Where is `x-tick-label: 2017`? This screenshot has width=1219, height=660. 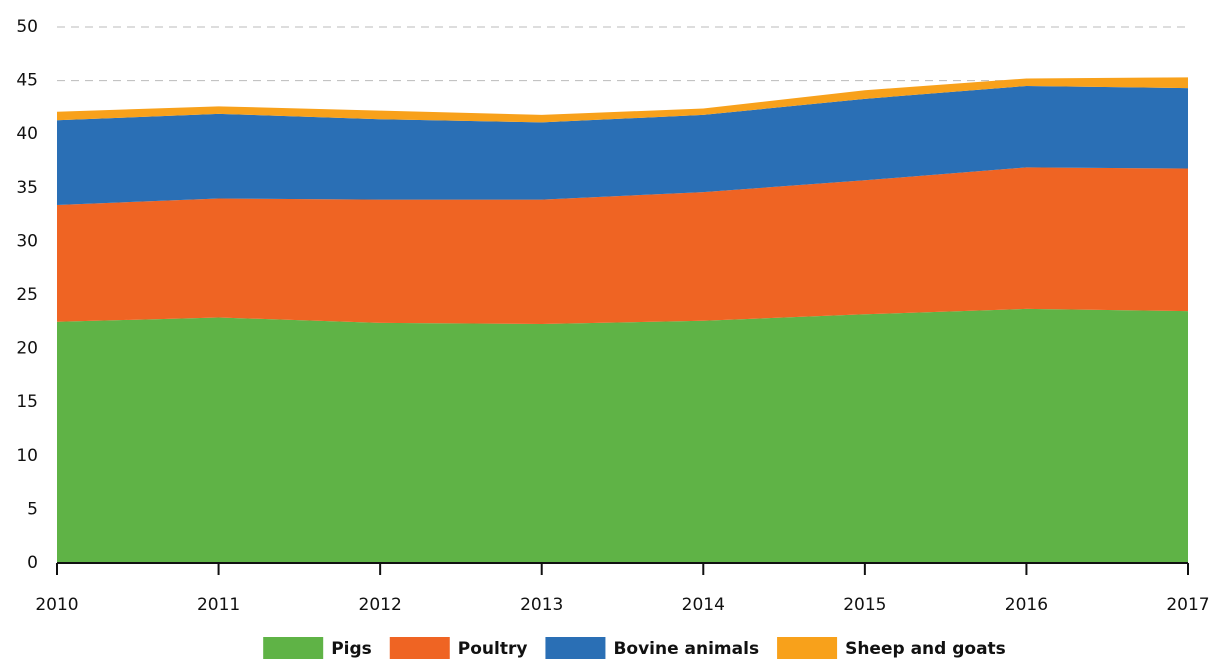 x-tick-label: 2017 is located at coordinates (1187, 605).